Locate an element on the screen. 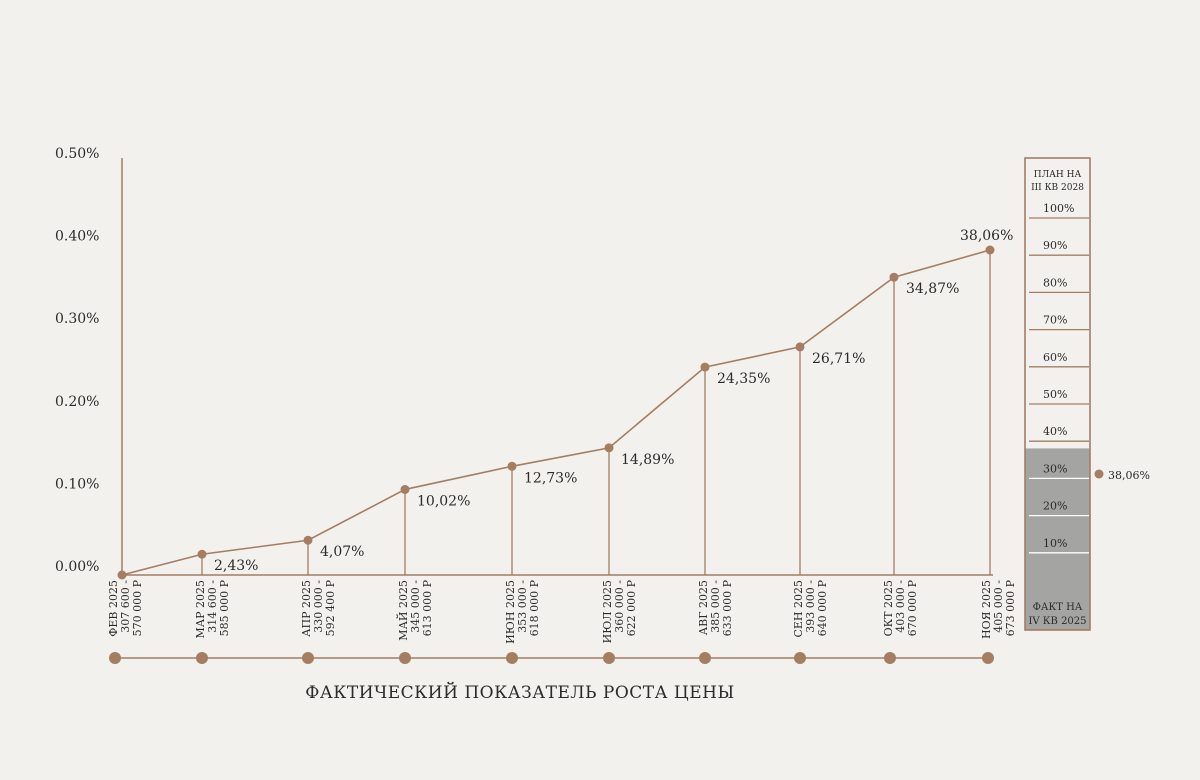  x-category-month: МАР 2025 is located at coordinates (200, 609).